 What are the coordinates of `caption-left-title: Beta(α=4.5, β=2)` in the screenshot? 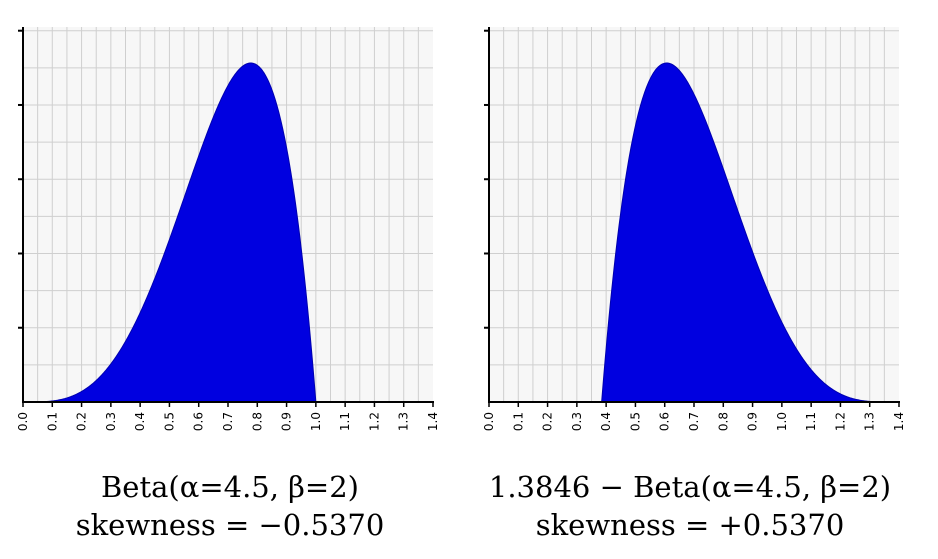 It's located at (230, 487).